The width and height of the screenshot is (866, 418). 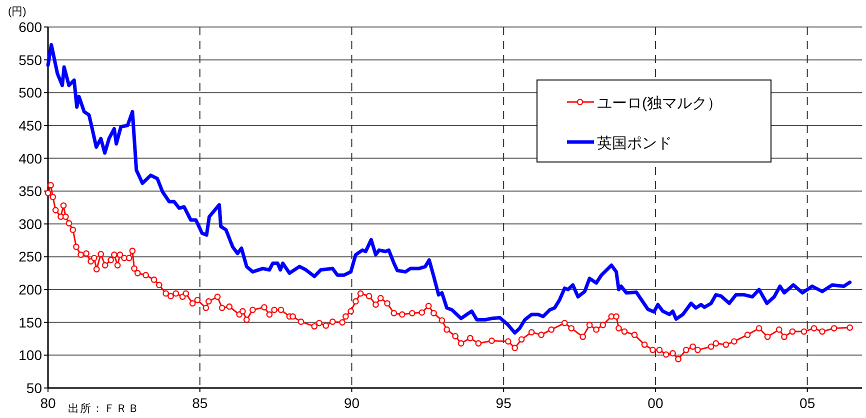 What do you see at coordinates (30, 60) in the screenshot?
I see `y-tick-label: 550` at bounding box center [30, 60].